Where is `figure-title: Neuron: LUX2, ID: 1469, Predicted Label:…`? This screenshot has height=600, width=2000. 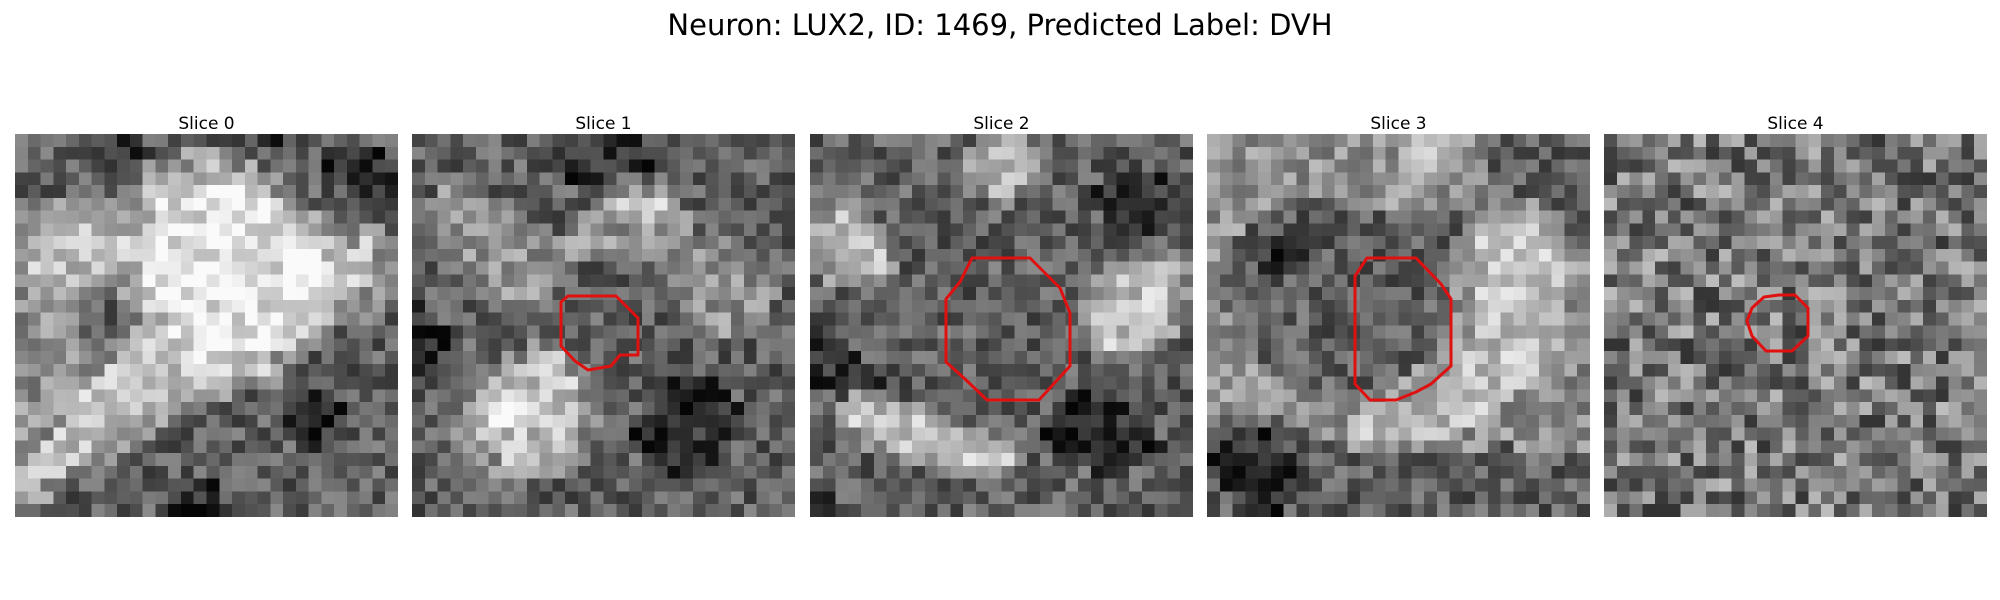 figure-title: Neuron: LUX2, ID: 1469, Predicted Label:… is located at coordinates (1000, 25).